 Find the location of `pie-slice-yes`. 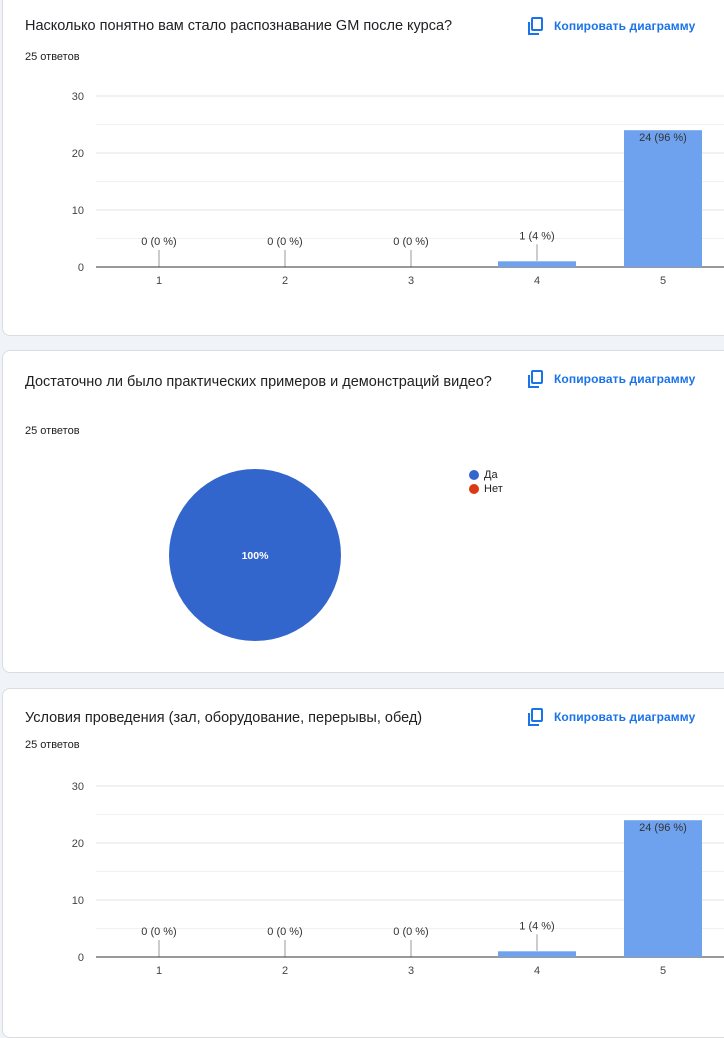

pie-slice-yes is located at coordinates (255, 555).